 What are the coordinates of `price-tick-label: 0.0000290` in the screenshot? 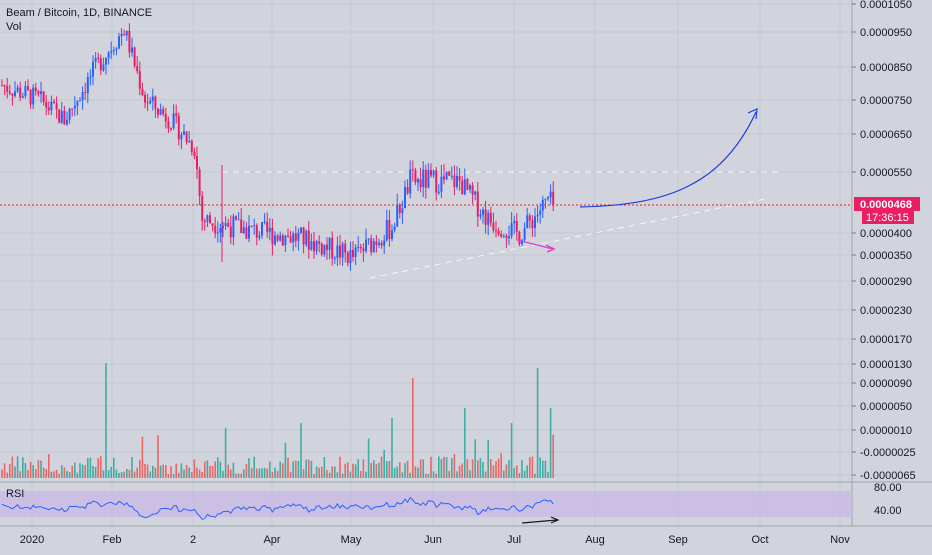 It's located at (886, 282).